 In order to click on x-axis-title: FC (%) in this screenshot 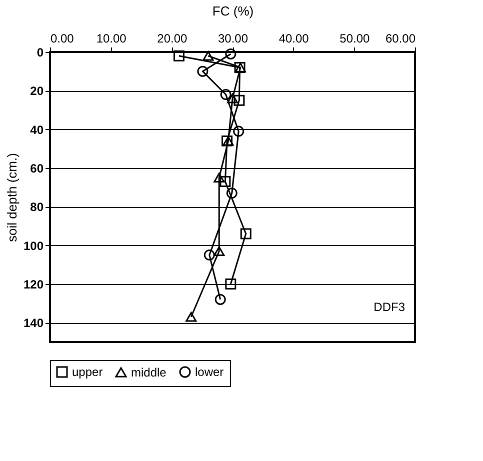, I will do `click(233, 11)`.